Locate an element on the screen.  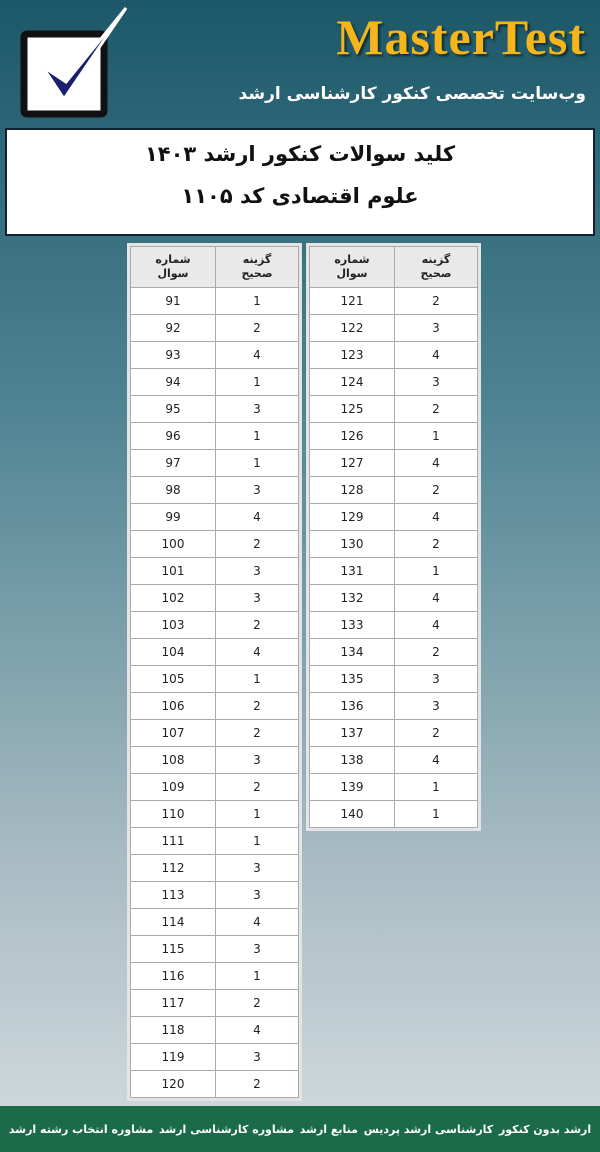
footer-link: ارشد بدون کنکور is located at coordinates (545, 1129).